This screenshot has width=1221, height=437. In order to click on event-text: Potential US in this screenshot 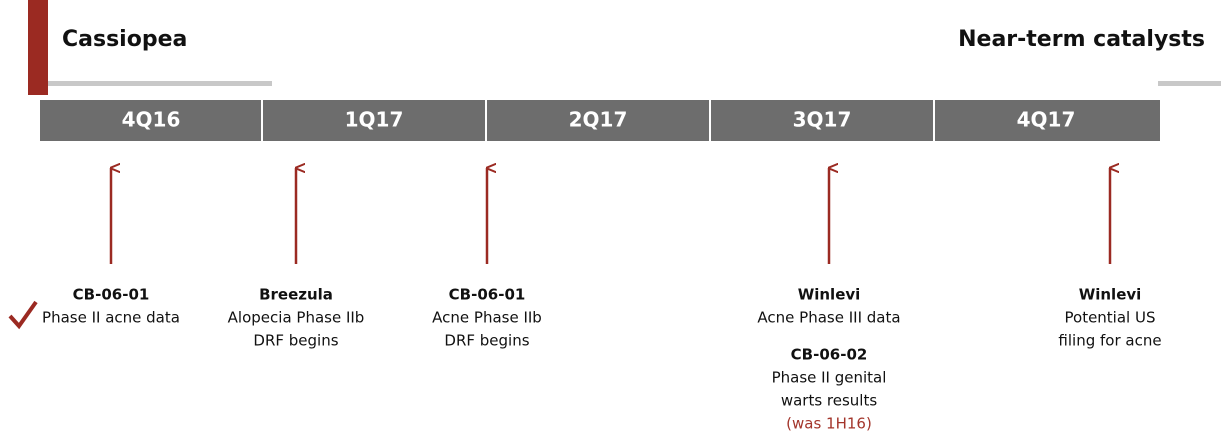, I will do `click(1110, 318)`.